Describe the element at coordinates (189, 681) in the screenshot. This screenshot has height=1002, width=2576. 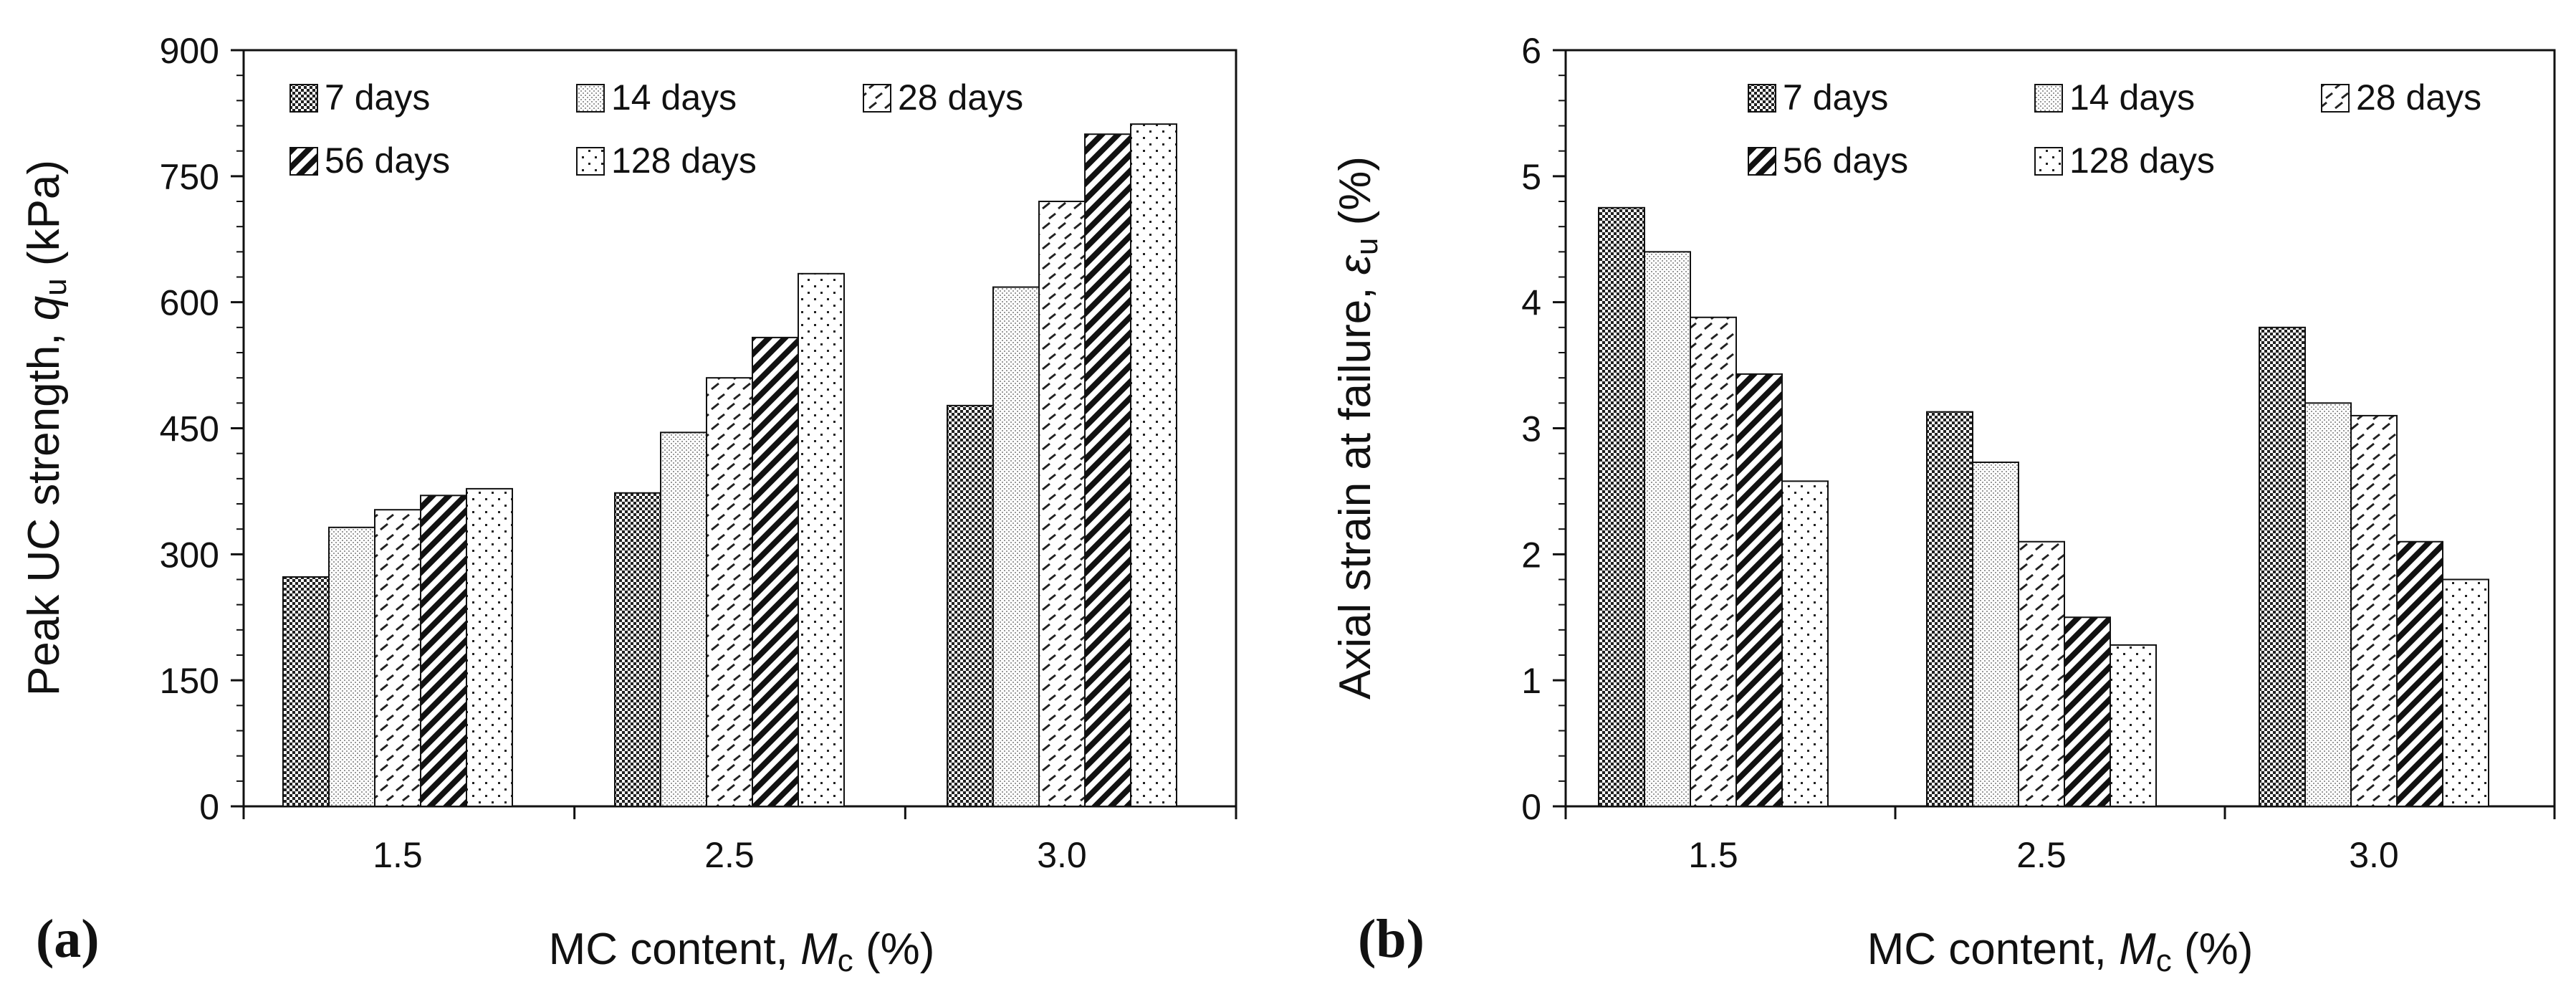
I see `y-tick-label: 150` at that location.